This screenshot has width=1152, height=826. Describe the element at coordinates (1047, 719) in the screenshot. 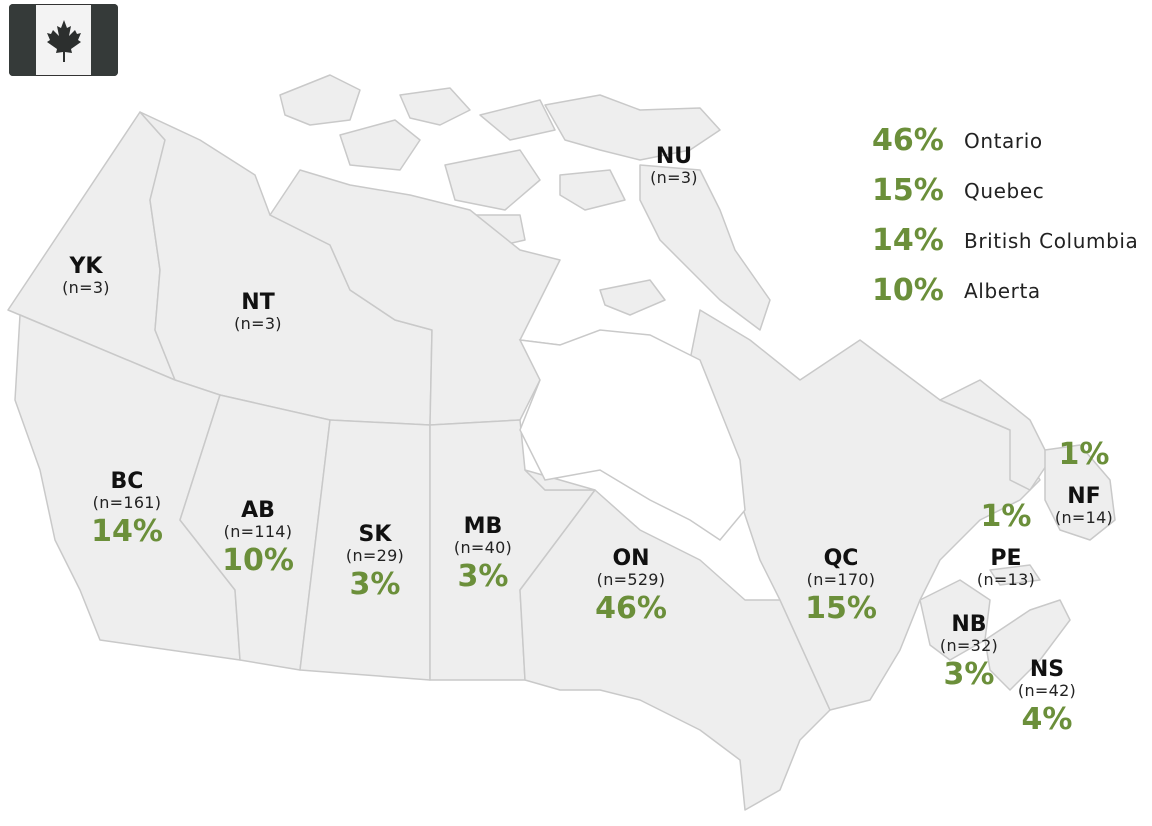

I see `region-percent: 4%` at that location.